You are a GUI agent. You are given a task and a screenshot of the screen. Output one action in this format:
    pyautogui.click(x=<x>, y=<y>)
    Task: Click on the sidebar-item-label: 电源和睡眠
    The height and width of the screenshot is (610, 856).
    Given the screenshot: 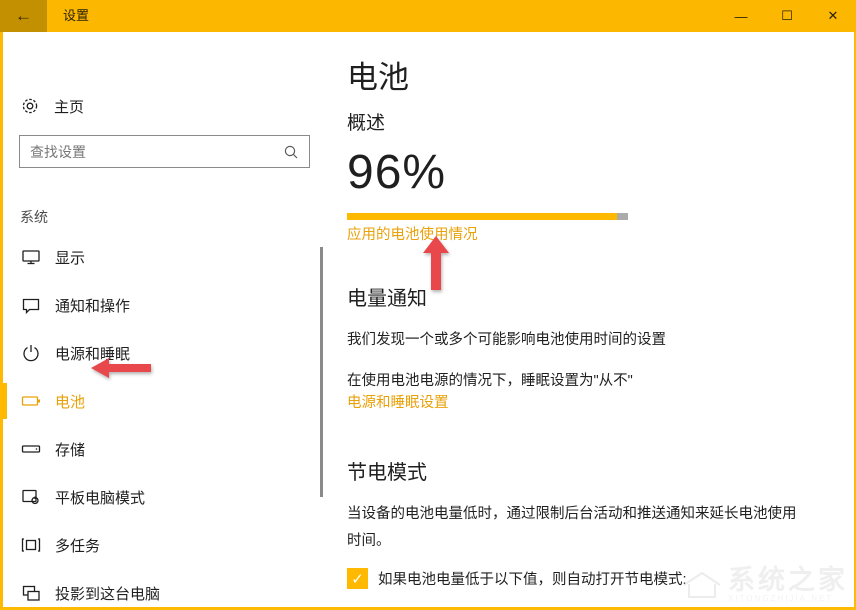 What is the action you would take?
    pyautogui.click(x=93, y=354)
    